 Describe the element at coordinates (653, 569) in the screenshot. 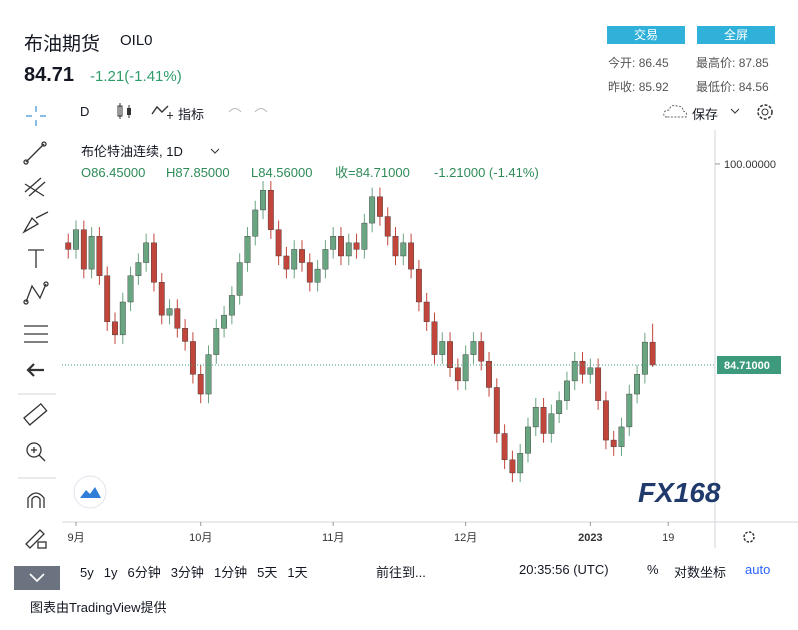

I see `percent-toggle: %` at that location.